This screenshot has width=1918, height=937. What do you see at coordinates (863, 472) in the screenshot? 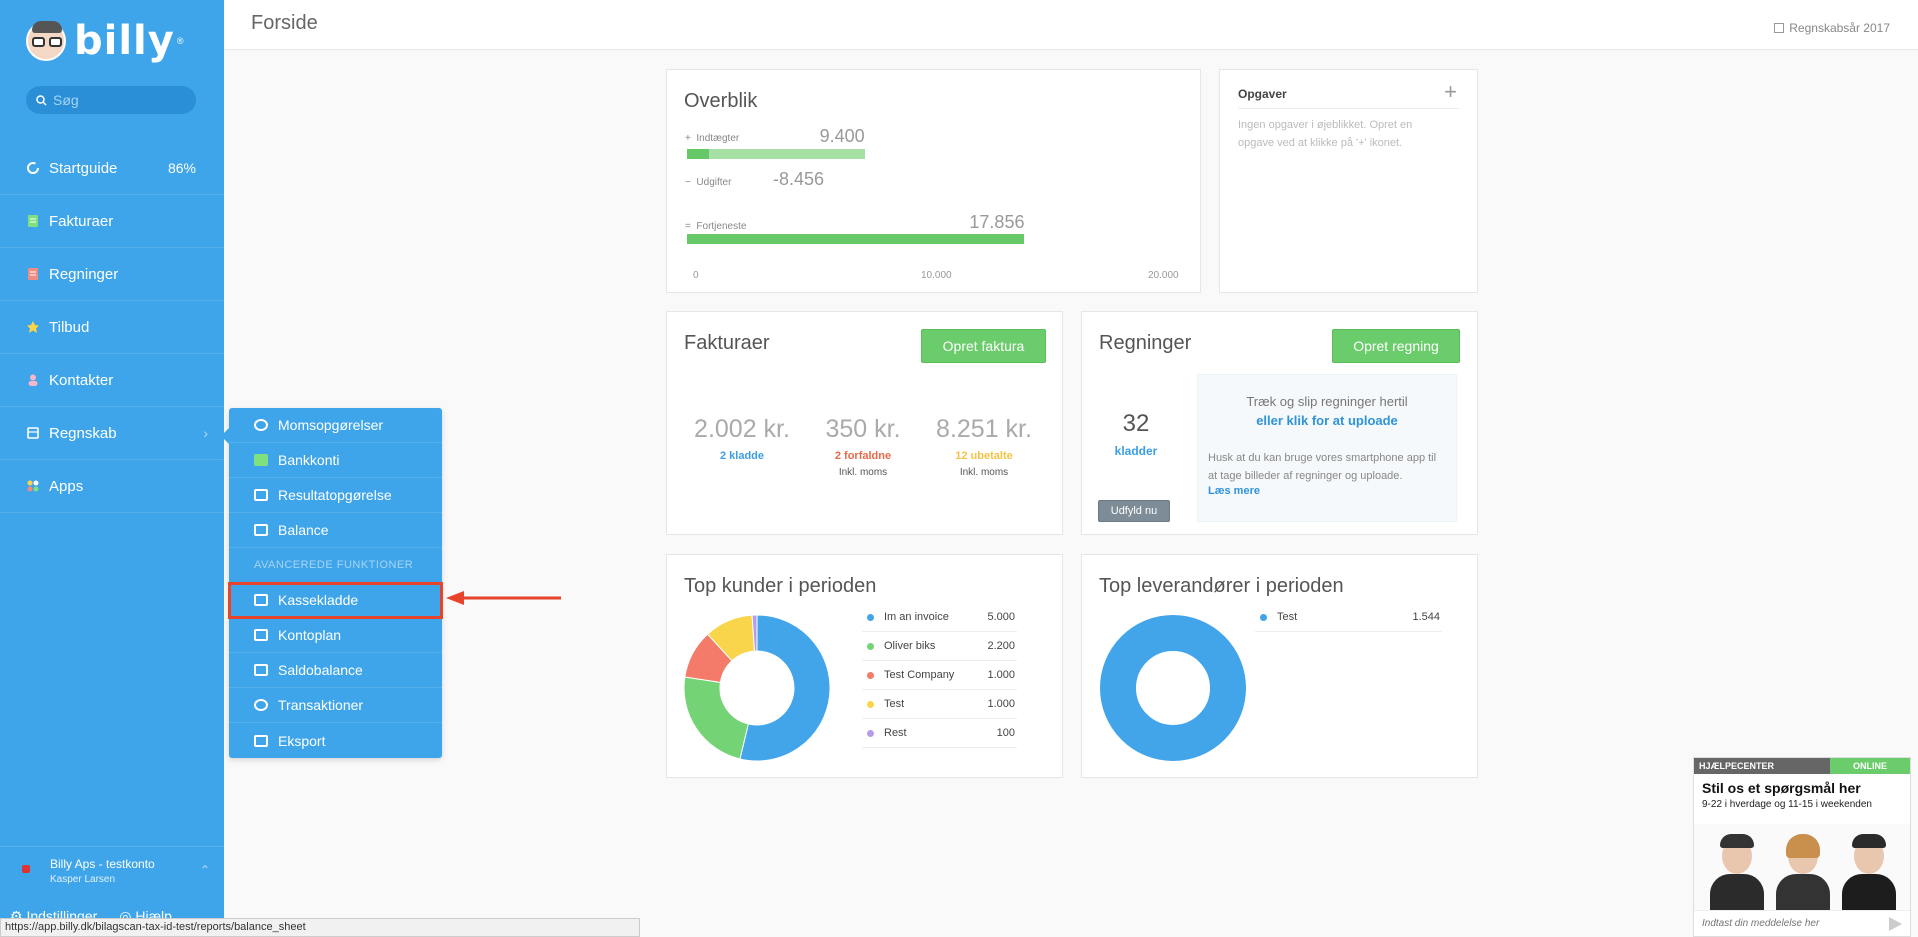
I see `stat-sub: Inkl. moms` at bounding box center [863, 472].